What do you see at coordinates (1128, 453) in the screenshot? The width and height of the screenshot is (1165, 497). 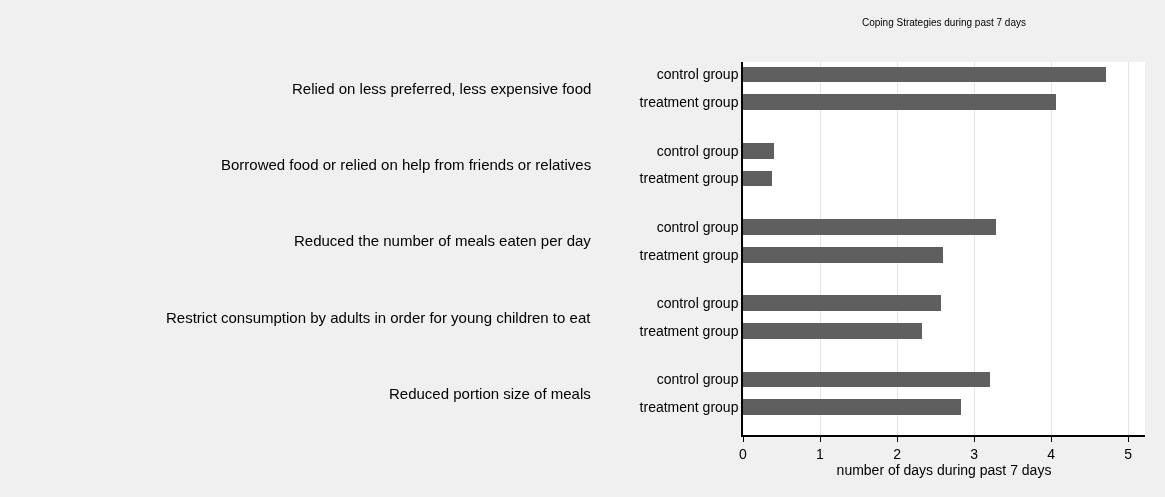 I see `x-tick-label: 5` at bounding box center [1128, 453].